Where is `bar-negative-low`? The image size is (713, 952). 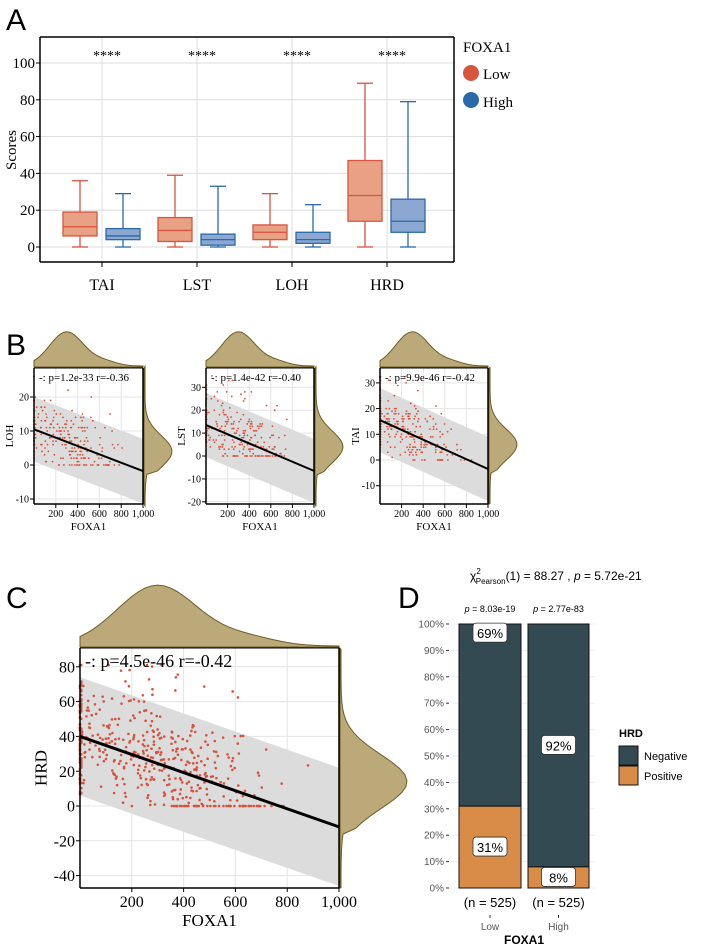
bar-negative-low is located at coordinates (490, 715).